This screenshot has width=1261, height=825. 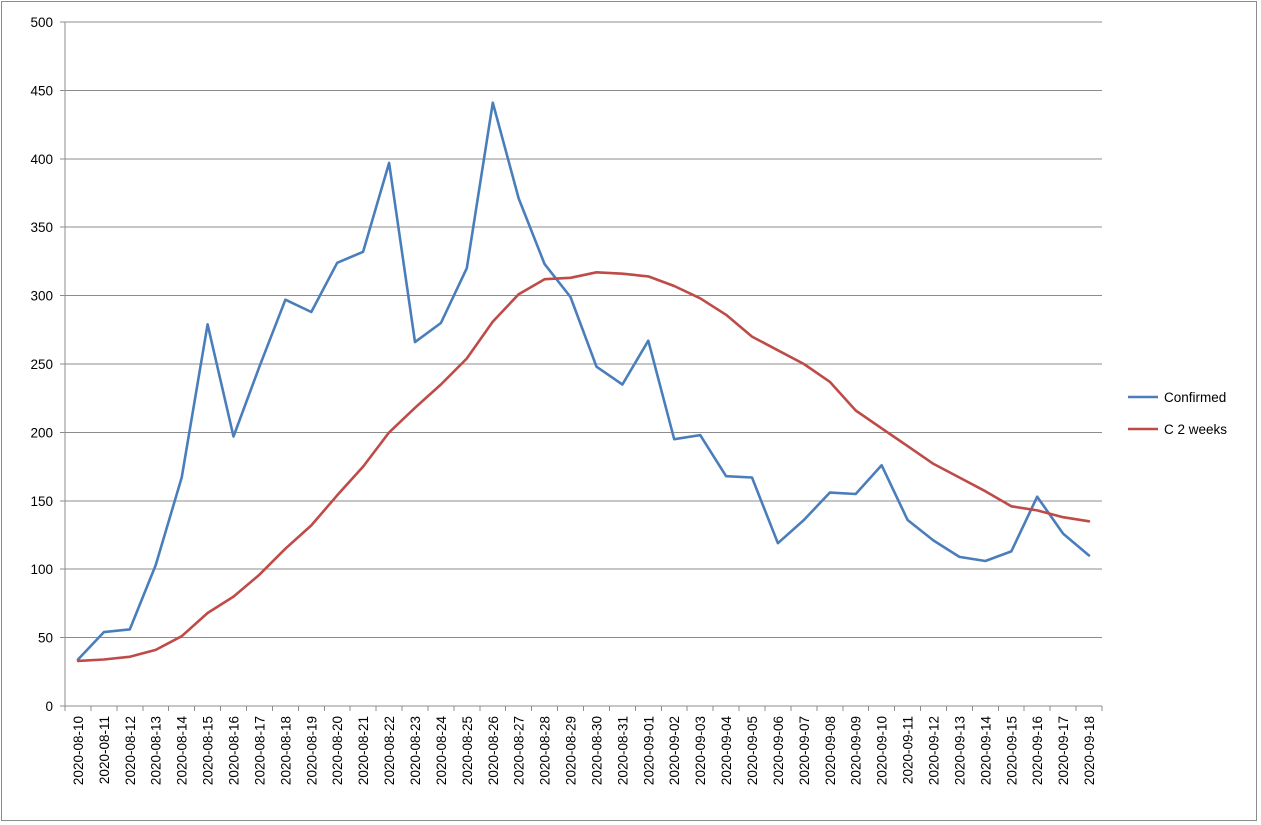 I want to click on legend-label: C 2 weeks, so click(x=1195, y=429).